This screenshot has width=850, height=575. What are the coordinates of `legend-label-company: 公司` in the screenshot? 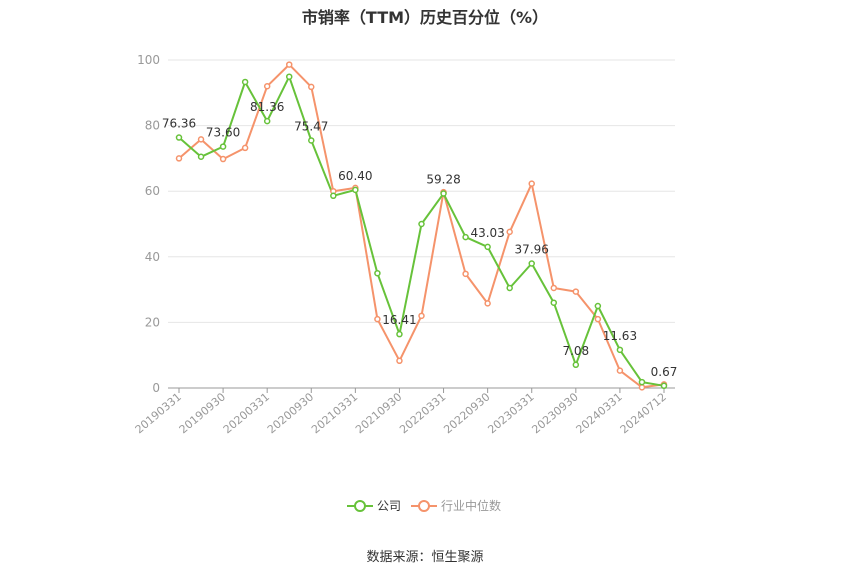 It's located at (389, 506).